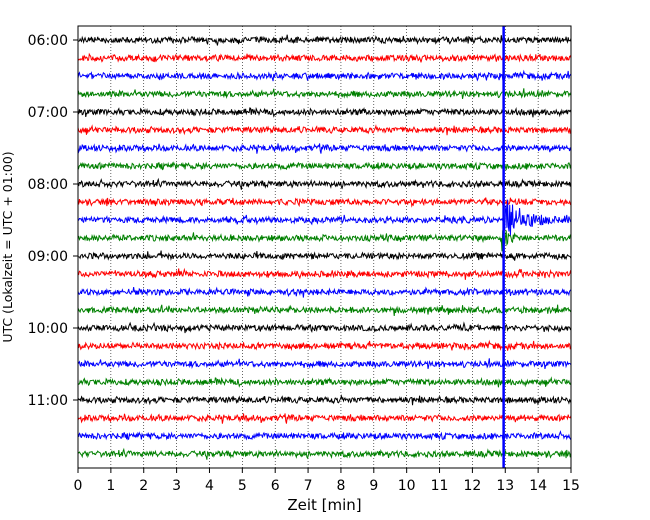  Describe the element at coordinates (176, 486) in the screenshot. I see `x-tick-label: 3` at that location.